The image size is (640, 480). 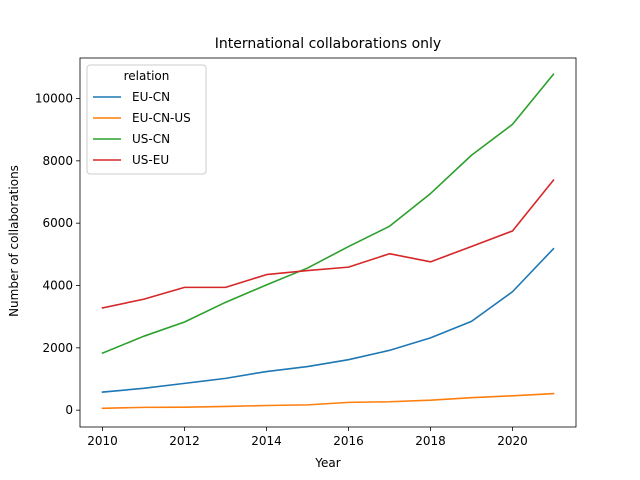 I want to click on legend: relation EU-CN EU-CN-US US-CN US-EU, so click(x=146, y=119).